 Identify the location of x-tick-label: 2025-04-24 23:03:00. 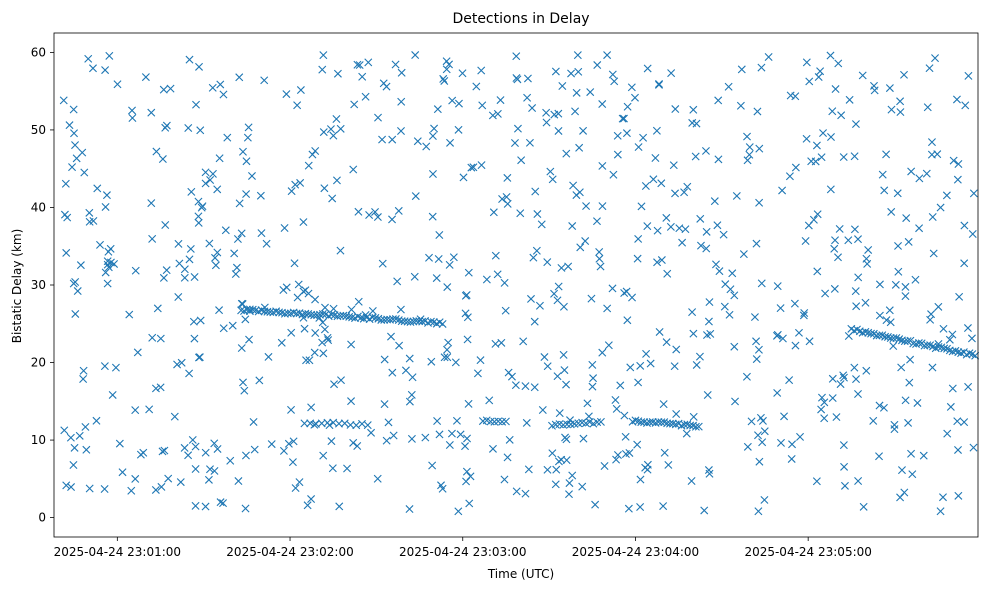
(462, 552).